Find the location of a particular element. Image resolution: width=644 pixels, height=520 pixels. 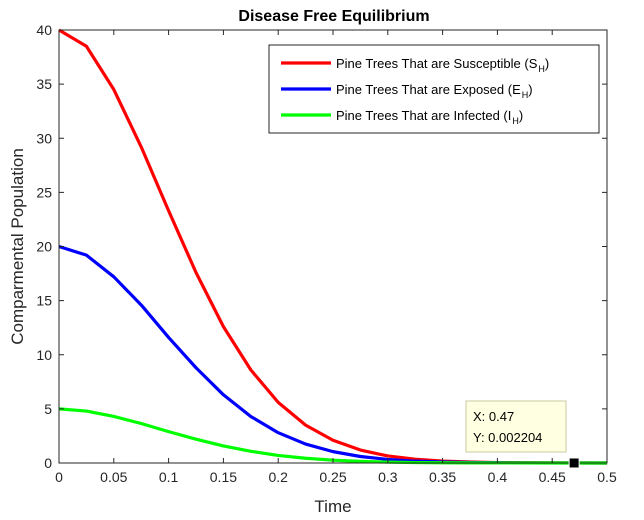

x-tick-label: 0.5 is located at coordinates (607, 477).